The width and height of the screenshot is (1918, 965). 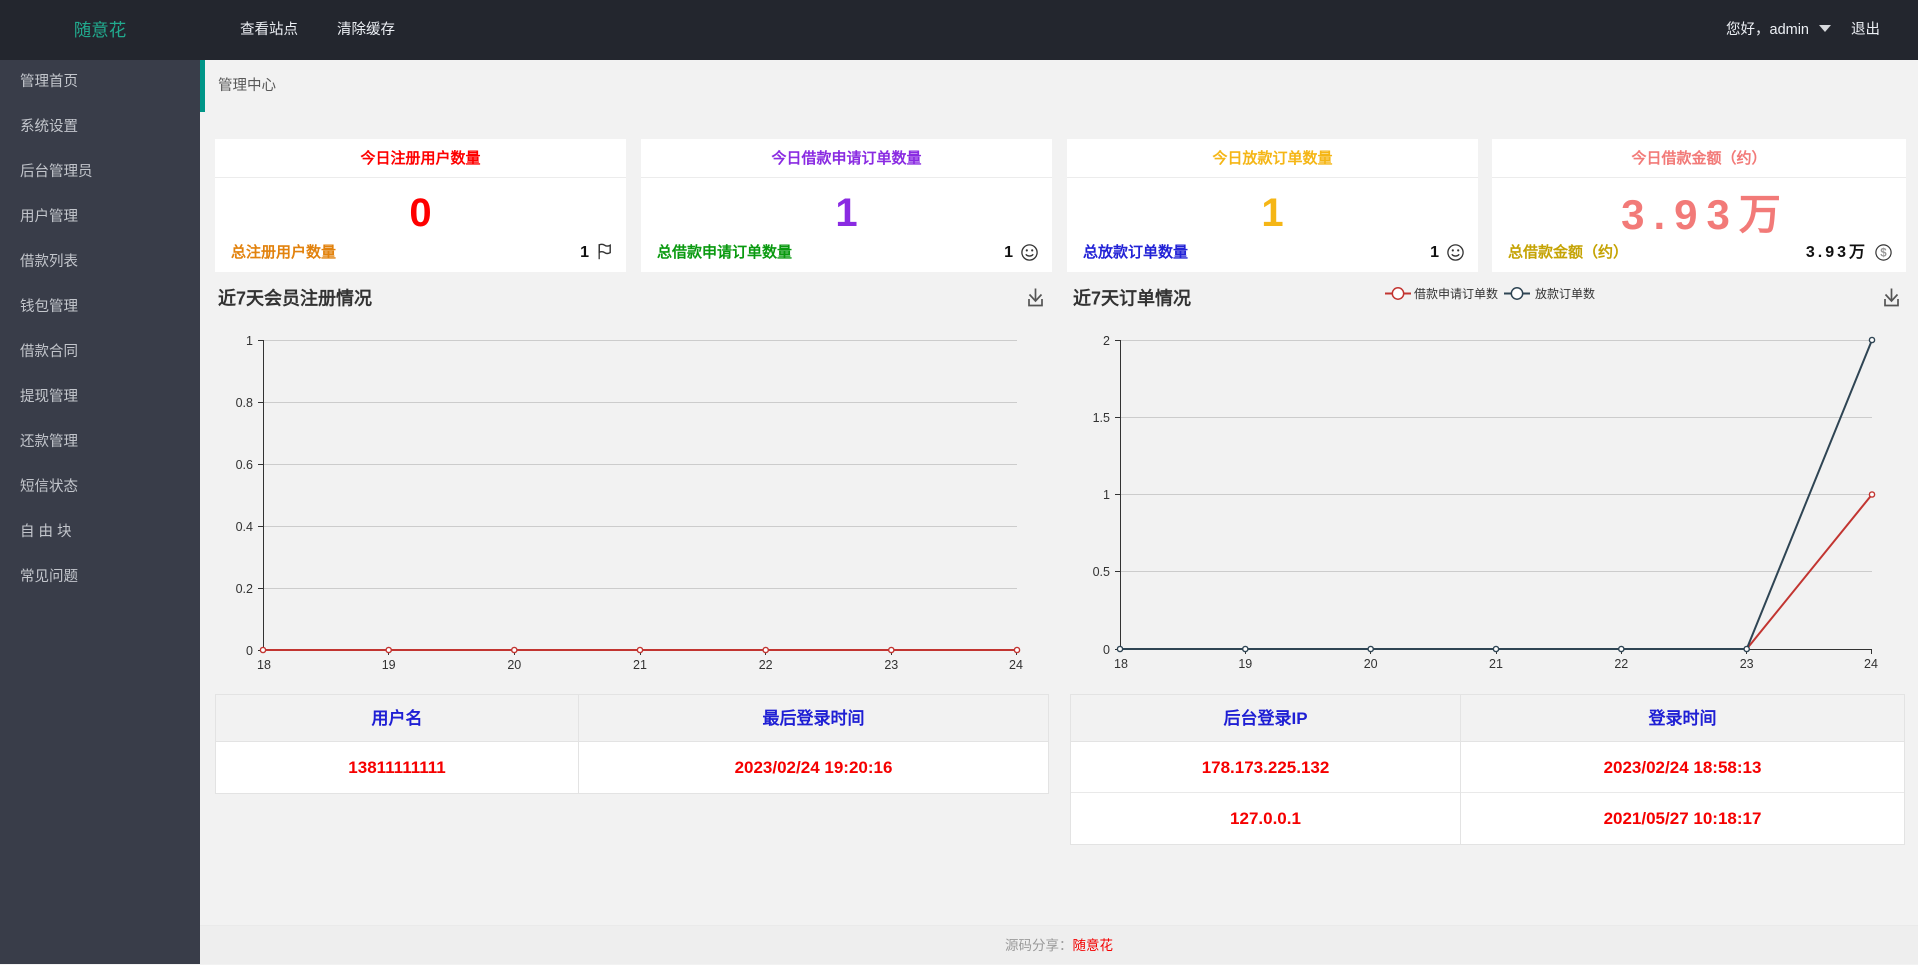 I want to click on svg-text: 0.6, so click(x=244, y=465).